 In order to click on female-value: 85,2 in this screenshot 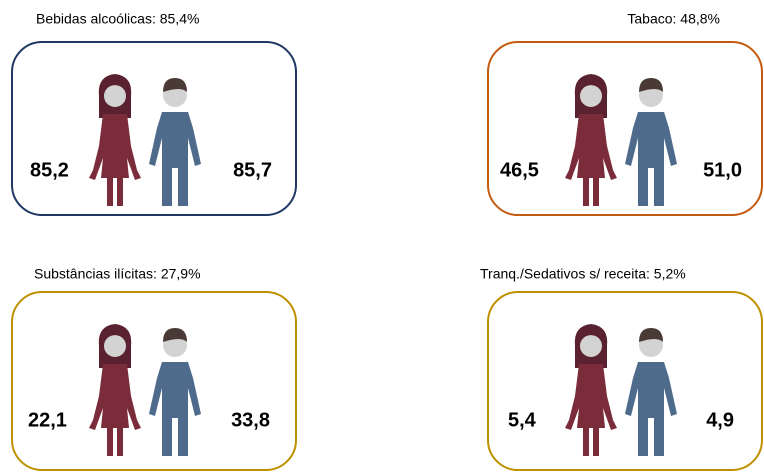, I will do `click(49, 170)`.